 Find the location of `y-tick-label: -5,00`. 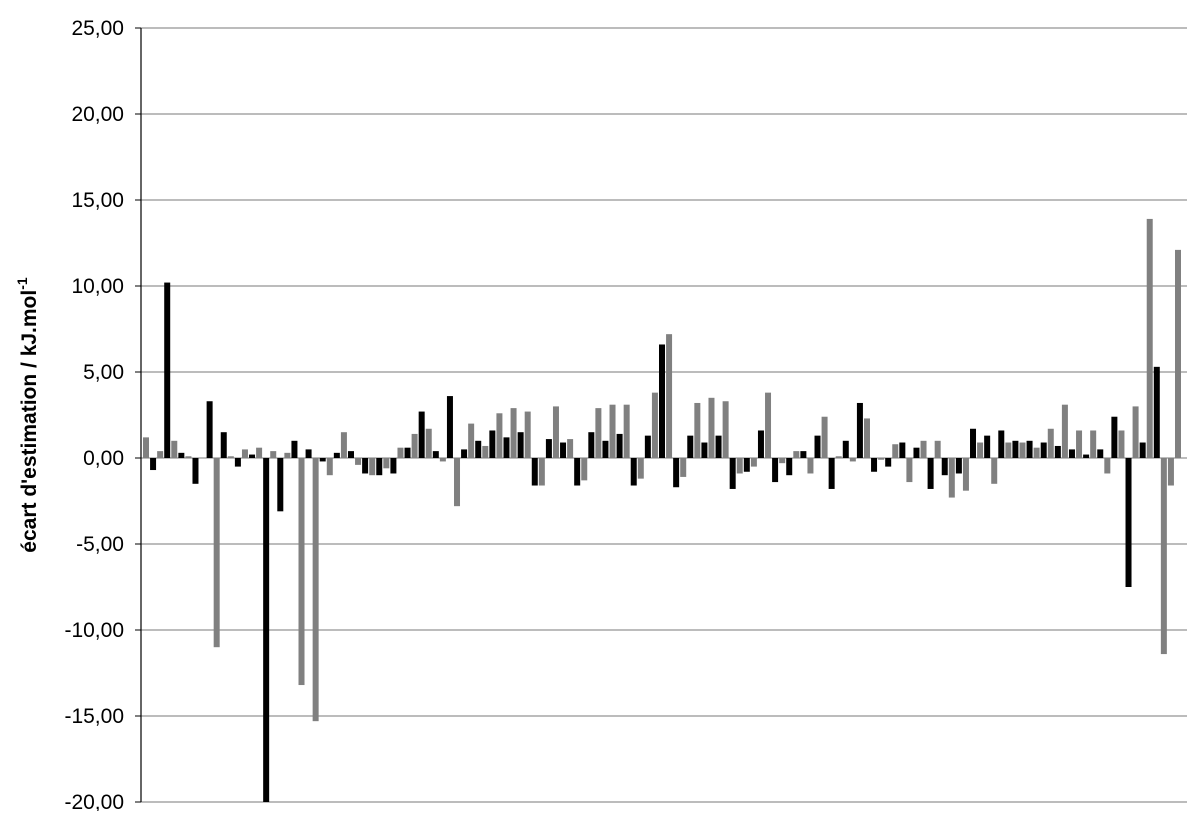

y-tick-label: -5,00 is located at coordinates (100, 544).